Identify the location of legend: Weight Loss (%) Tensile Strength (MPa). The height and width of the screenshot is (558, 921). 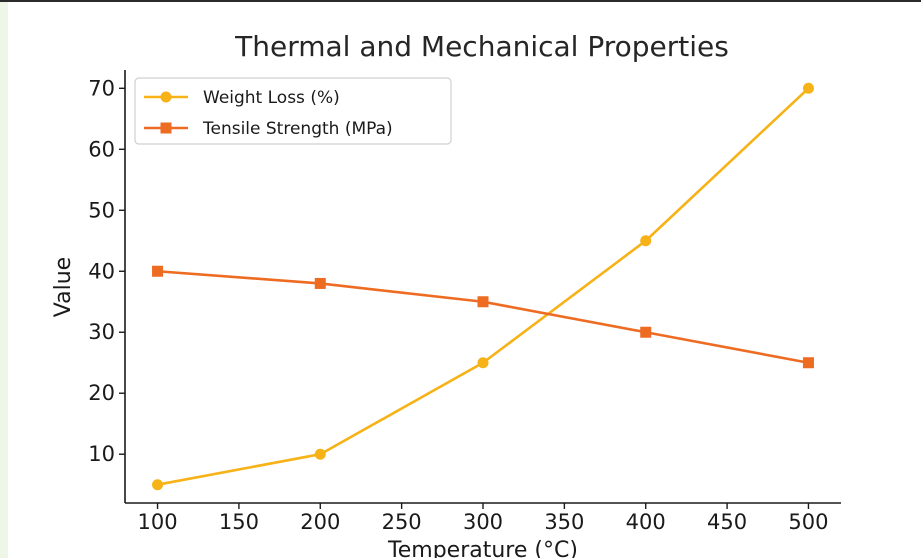
(293, 111).